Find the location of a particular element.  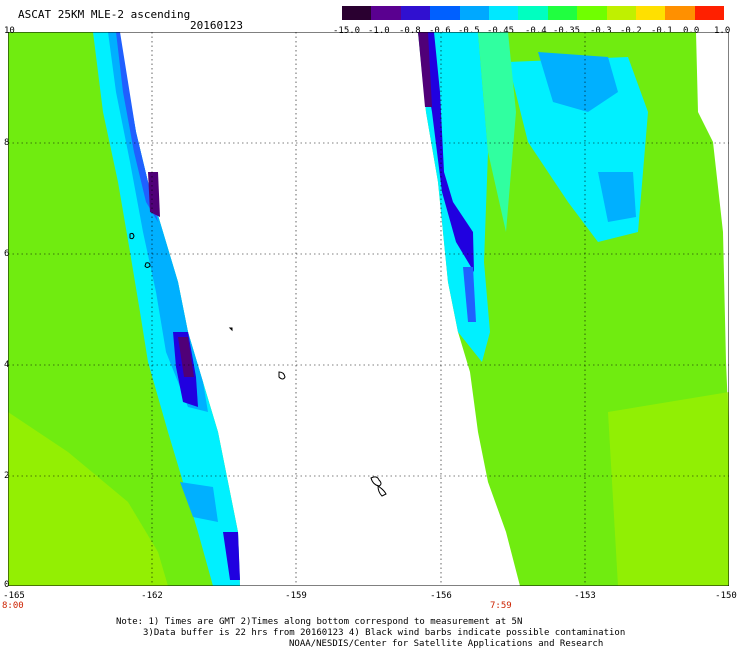

colorbar-label: -15.0 is located at coordinates (347, 31).